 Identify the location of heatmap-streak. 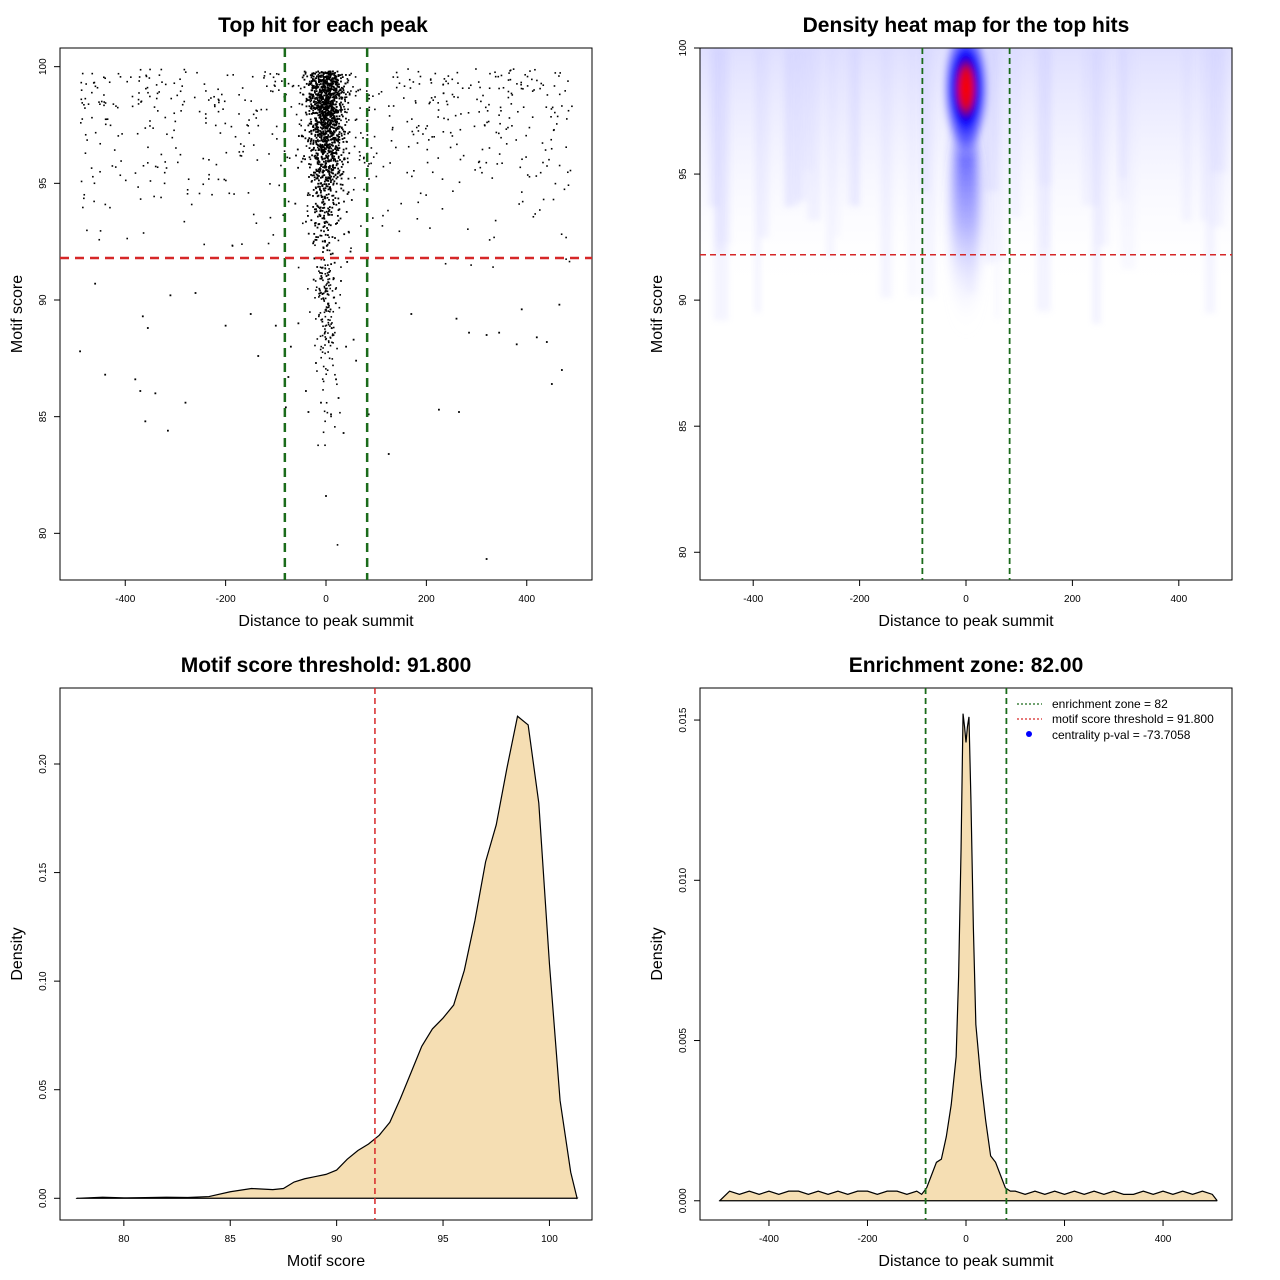
(830, 153).